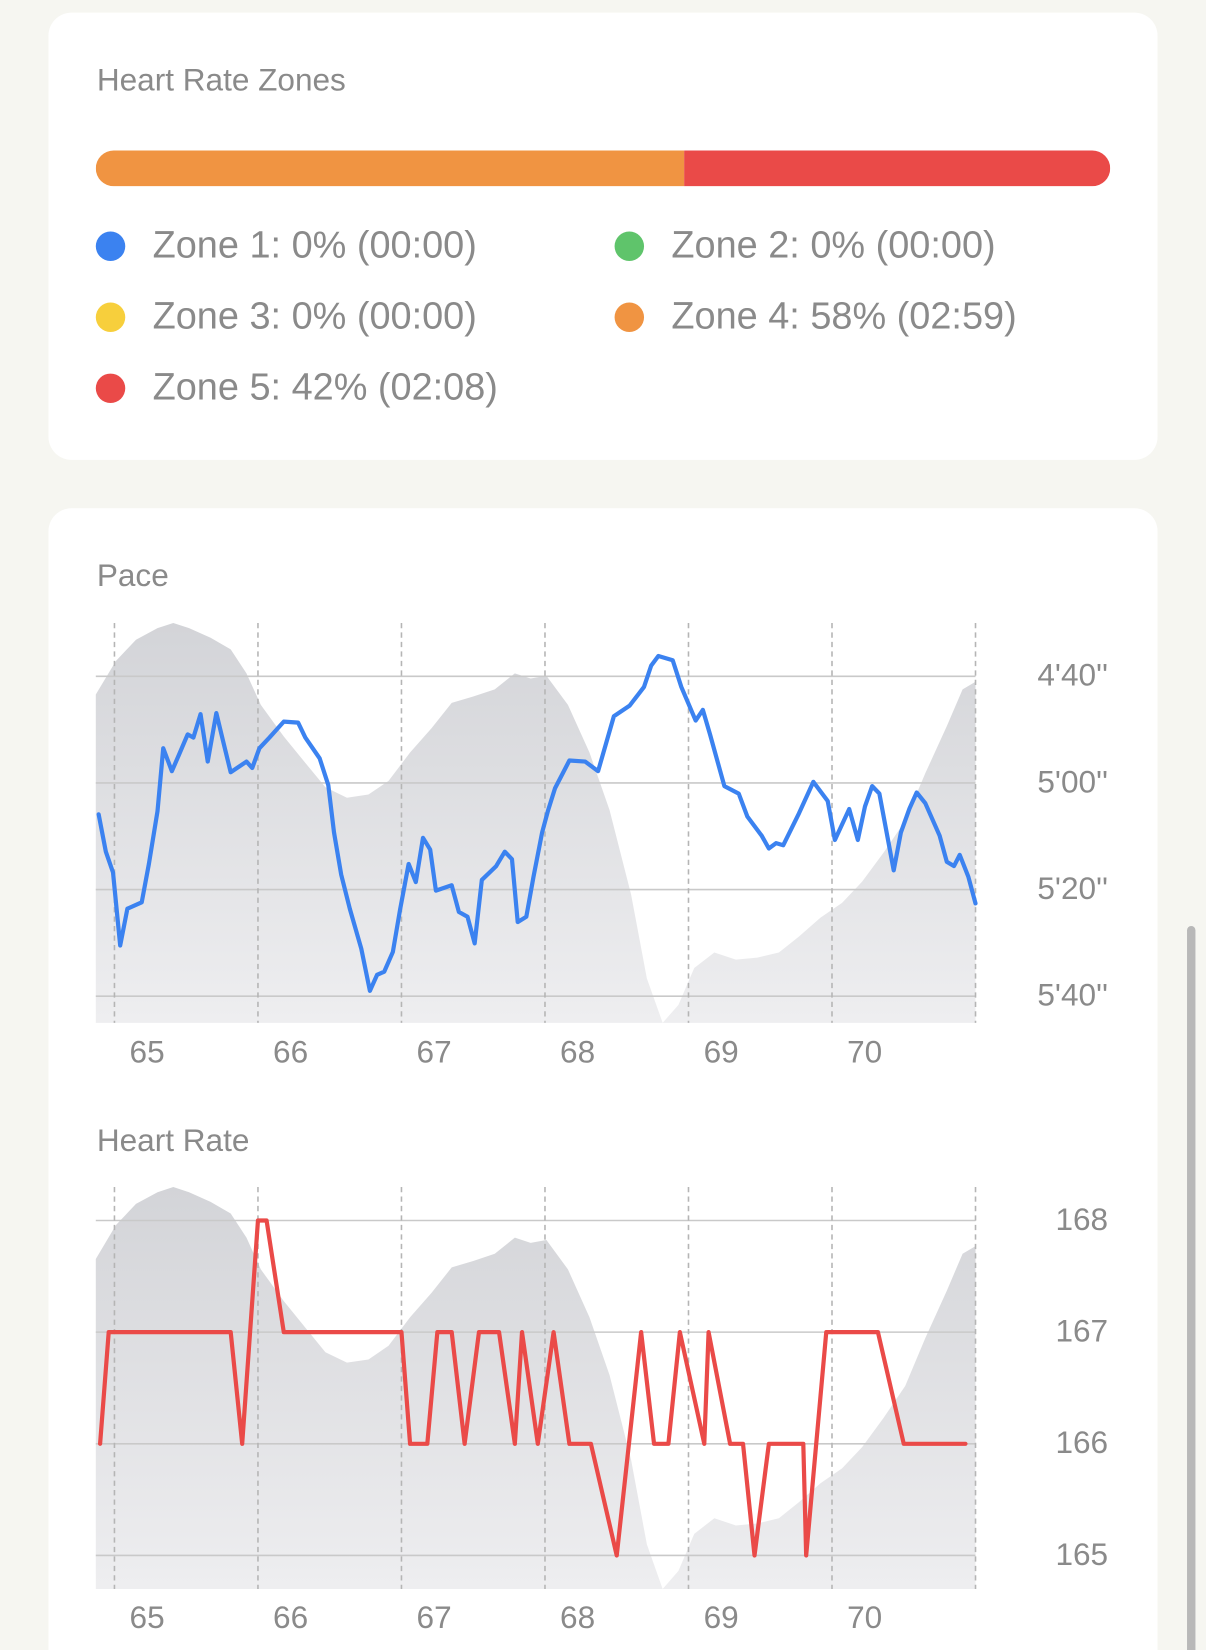 The width and height of the screenshot is (1206, 1650). Describe the element at coordinates (1191, 1288) in the screenshot. I see `scrollbar` at that location.